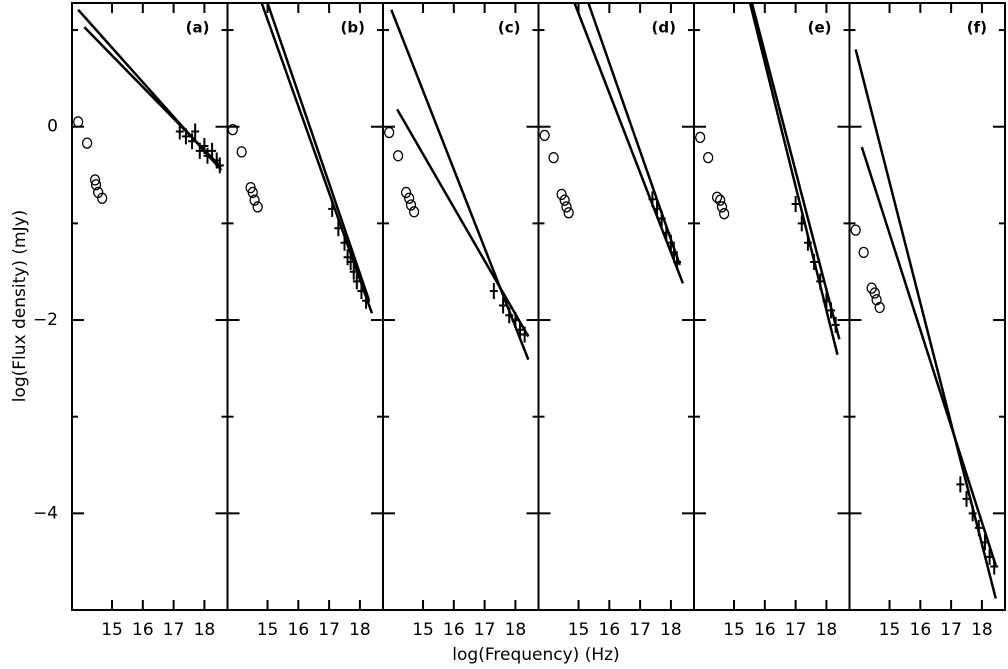 This screenshot has width=1008, height=669. What do you see at coordinates (353, 28) in the screenshot?
I see `panel-label: (b)` at bounding box center [353, 28].